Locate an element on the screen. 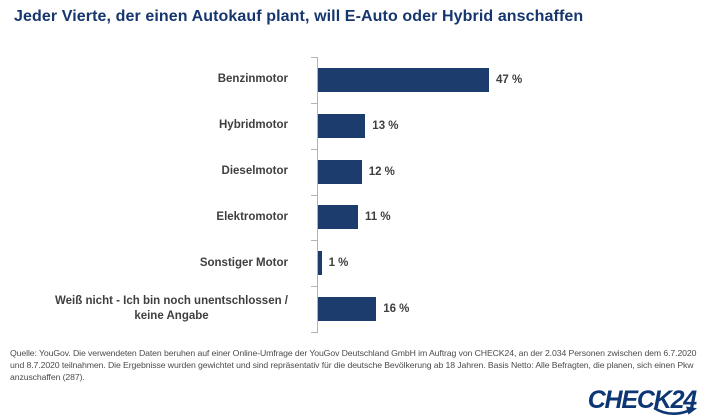  chart-row: Elektromotor 11 % is located at coordinates (355, 217).